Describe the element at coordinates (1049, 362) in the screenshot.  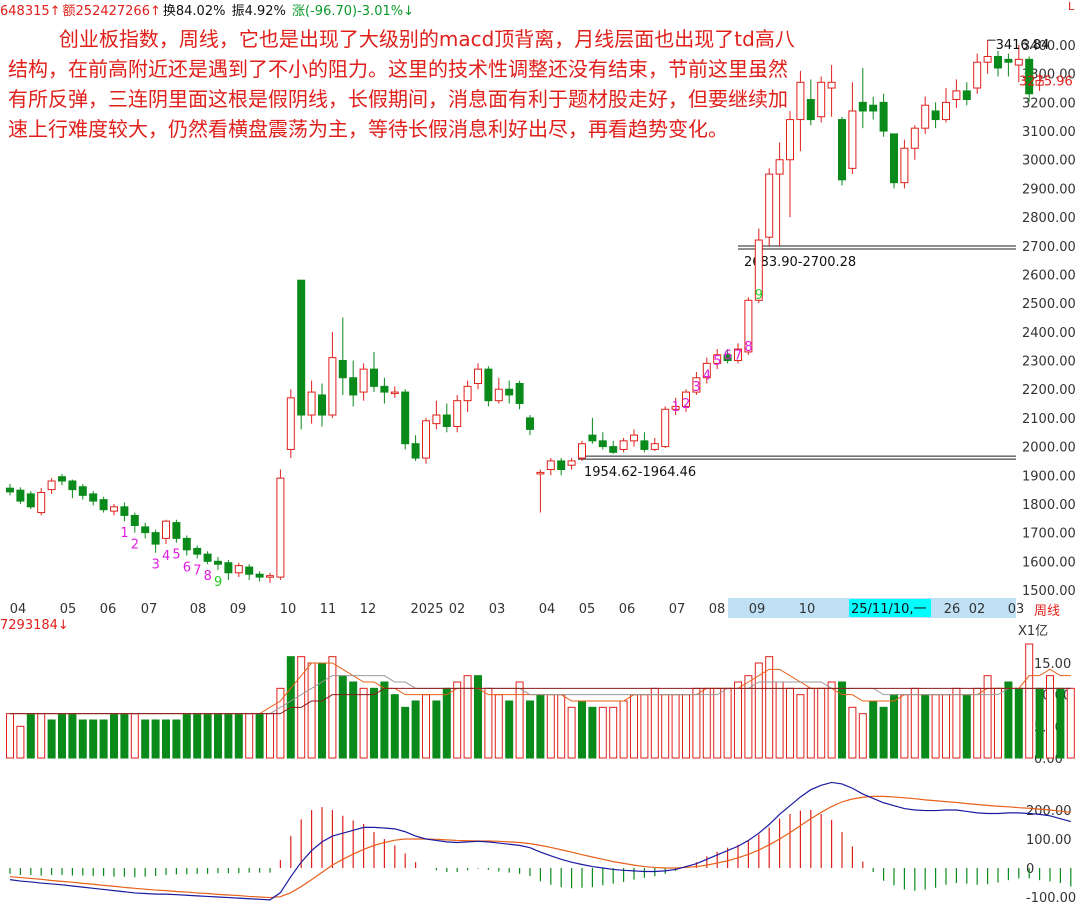
I see `price-tick-label: 2300.00` at that location.